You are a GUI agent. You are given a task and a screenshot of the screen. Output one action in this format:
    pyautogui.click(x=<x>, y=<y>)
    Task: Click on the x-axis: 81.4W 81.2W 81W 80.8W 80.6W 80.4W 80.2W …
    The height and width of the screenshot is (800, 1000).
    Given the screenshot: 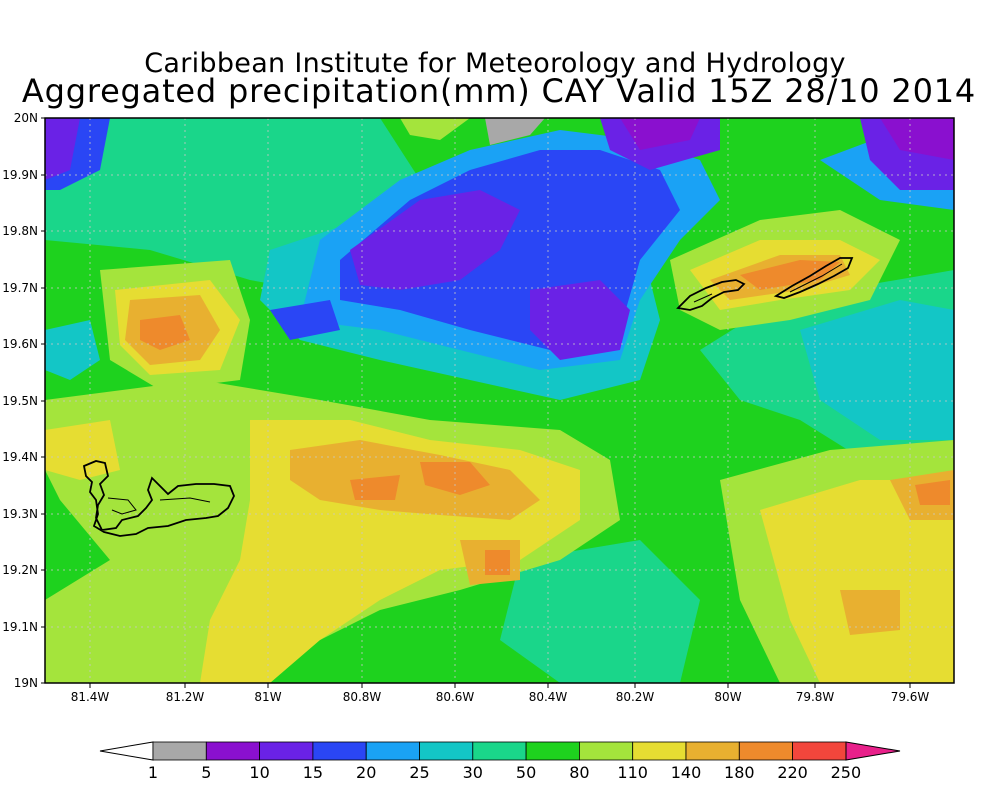 What is the action you would take?
    pyautogui.click(x=500, y=693)
    